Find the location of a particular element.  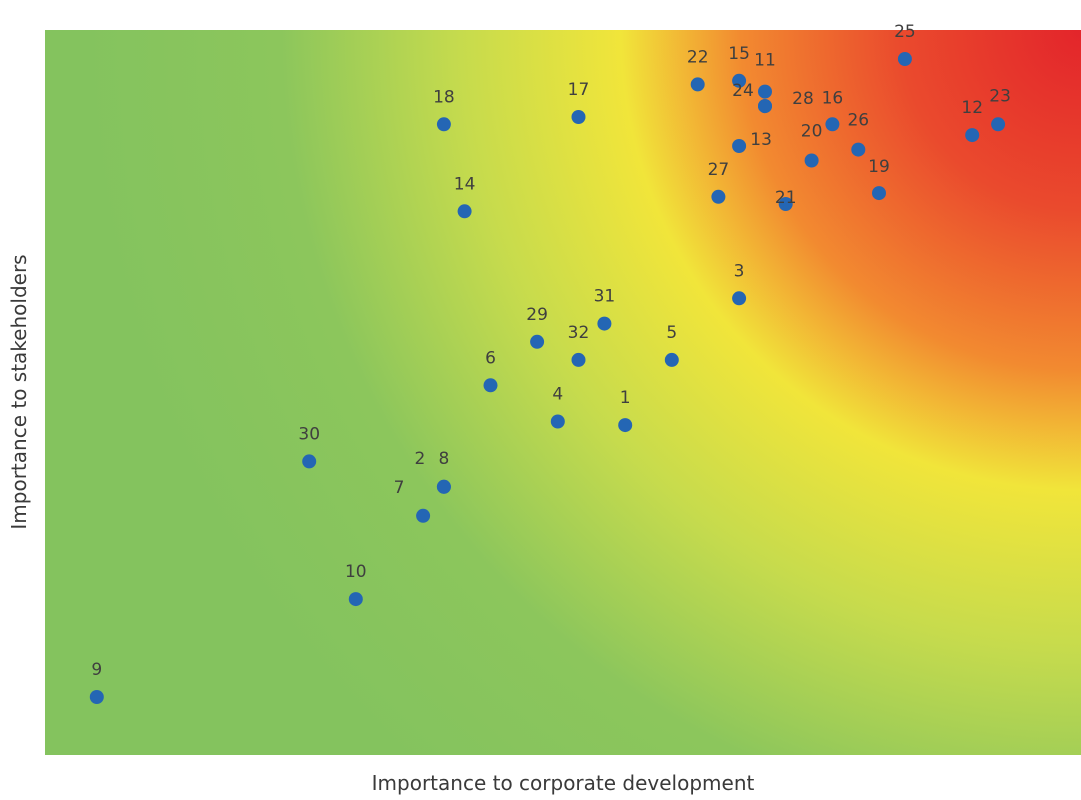

data-label-10: 10 is located at coordinates (356, 572).